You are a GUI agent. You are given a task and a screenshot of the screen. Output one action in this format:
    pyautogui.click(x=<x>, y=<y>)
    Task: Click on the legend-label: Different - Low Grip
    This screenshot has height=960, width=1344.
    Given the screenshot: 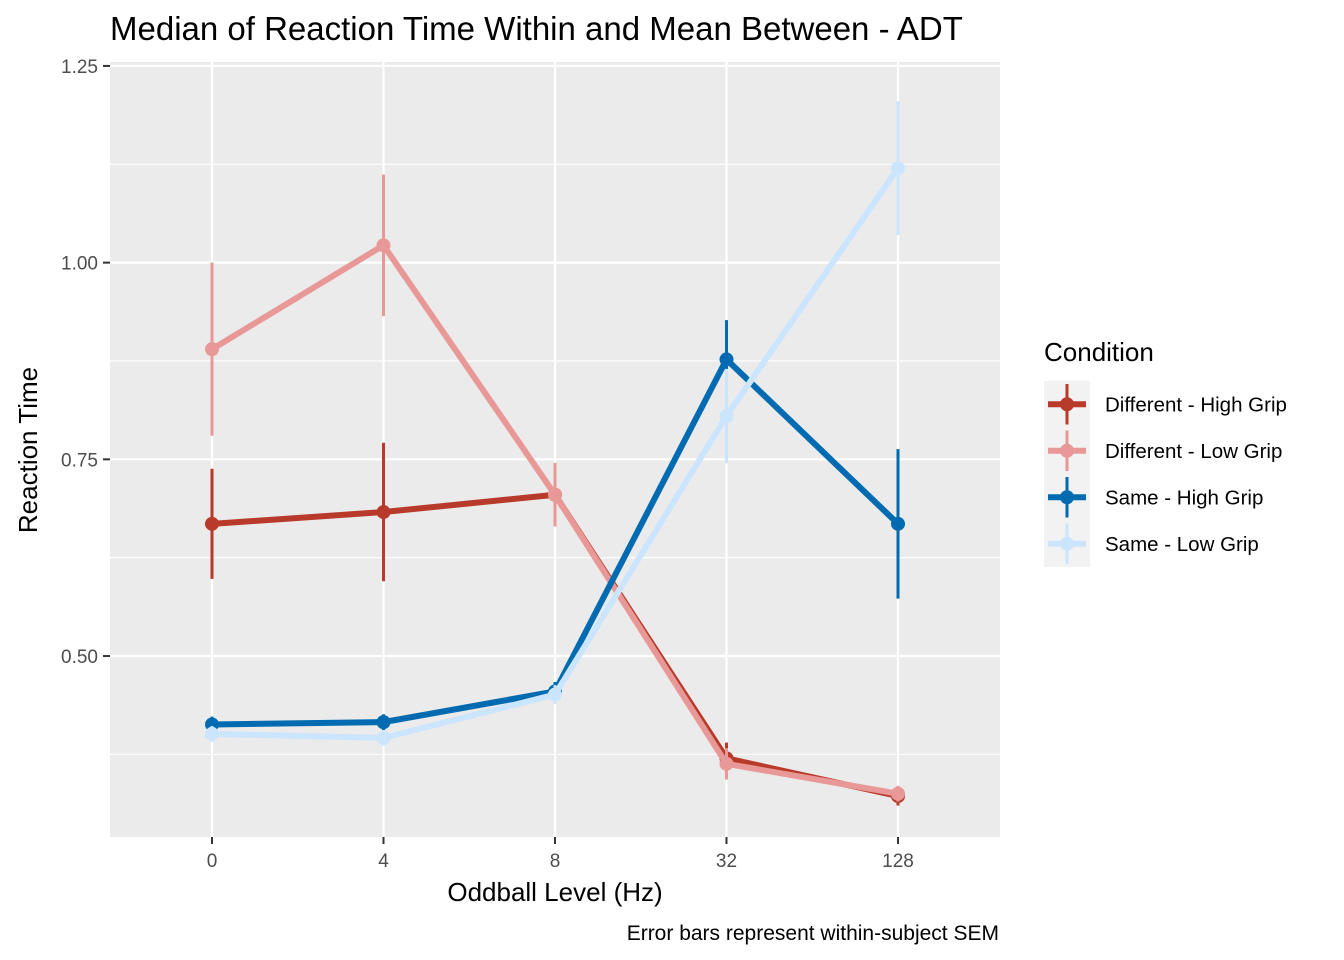 What is the action you would take?
    pyautogui.click(x=1193, y=451)
    